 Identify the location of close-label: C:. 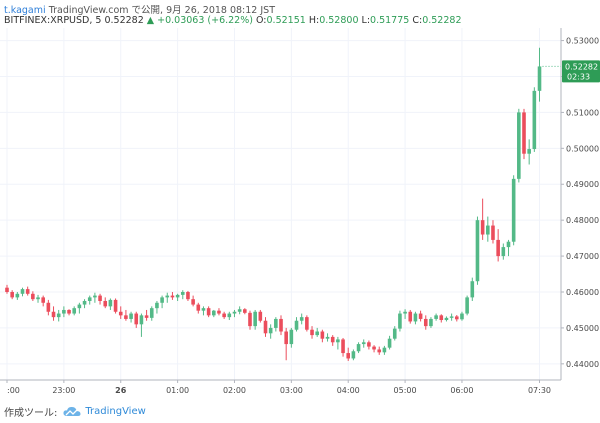
(417, 20).